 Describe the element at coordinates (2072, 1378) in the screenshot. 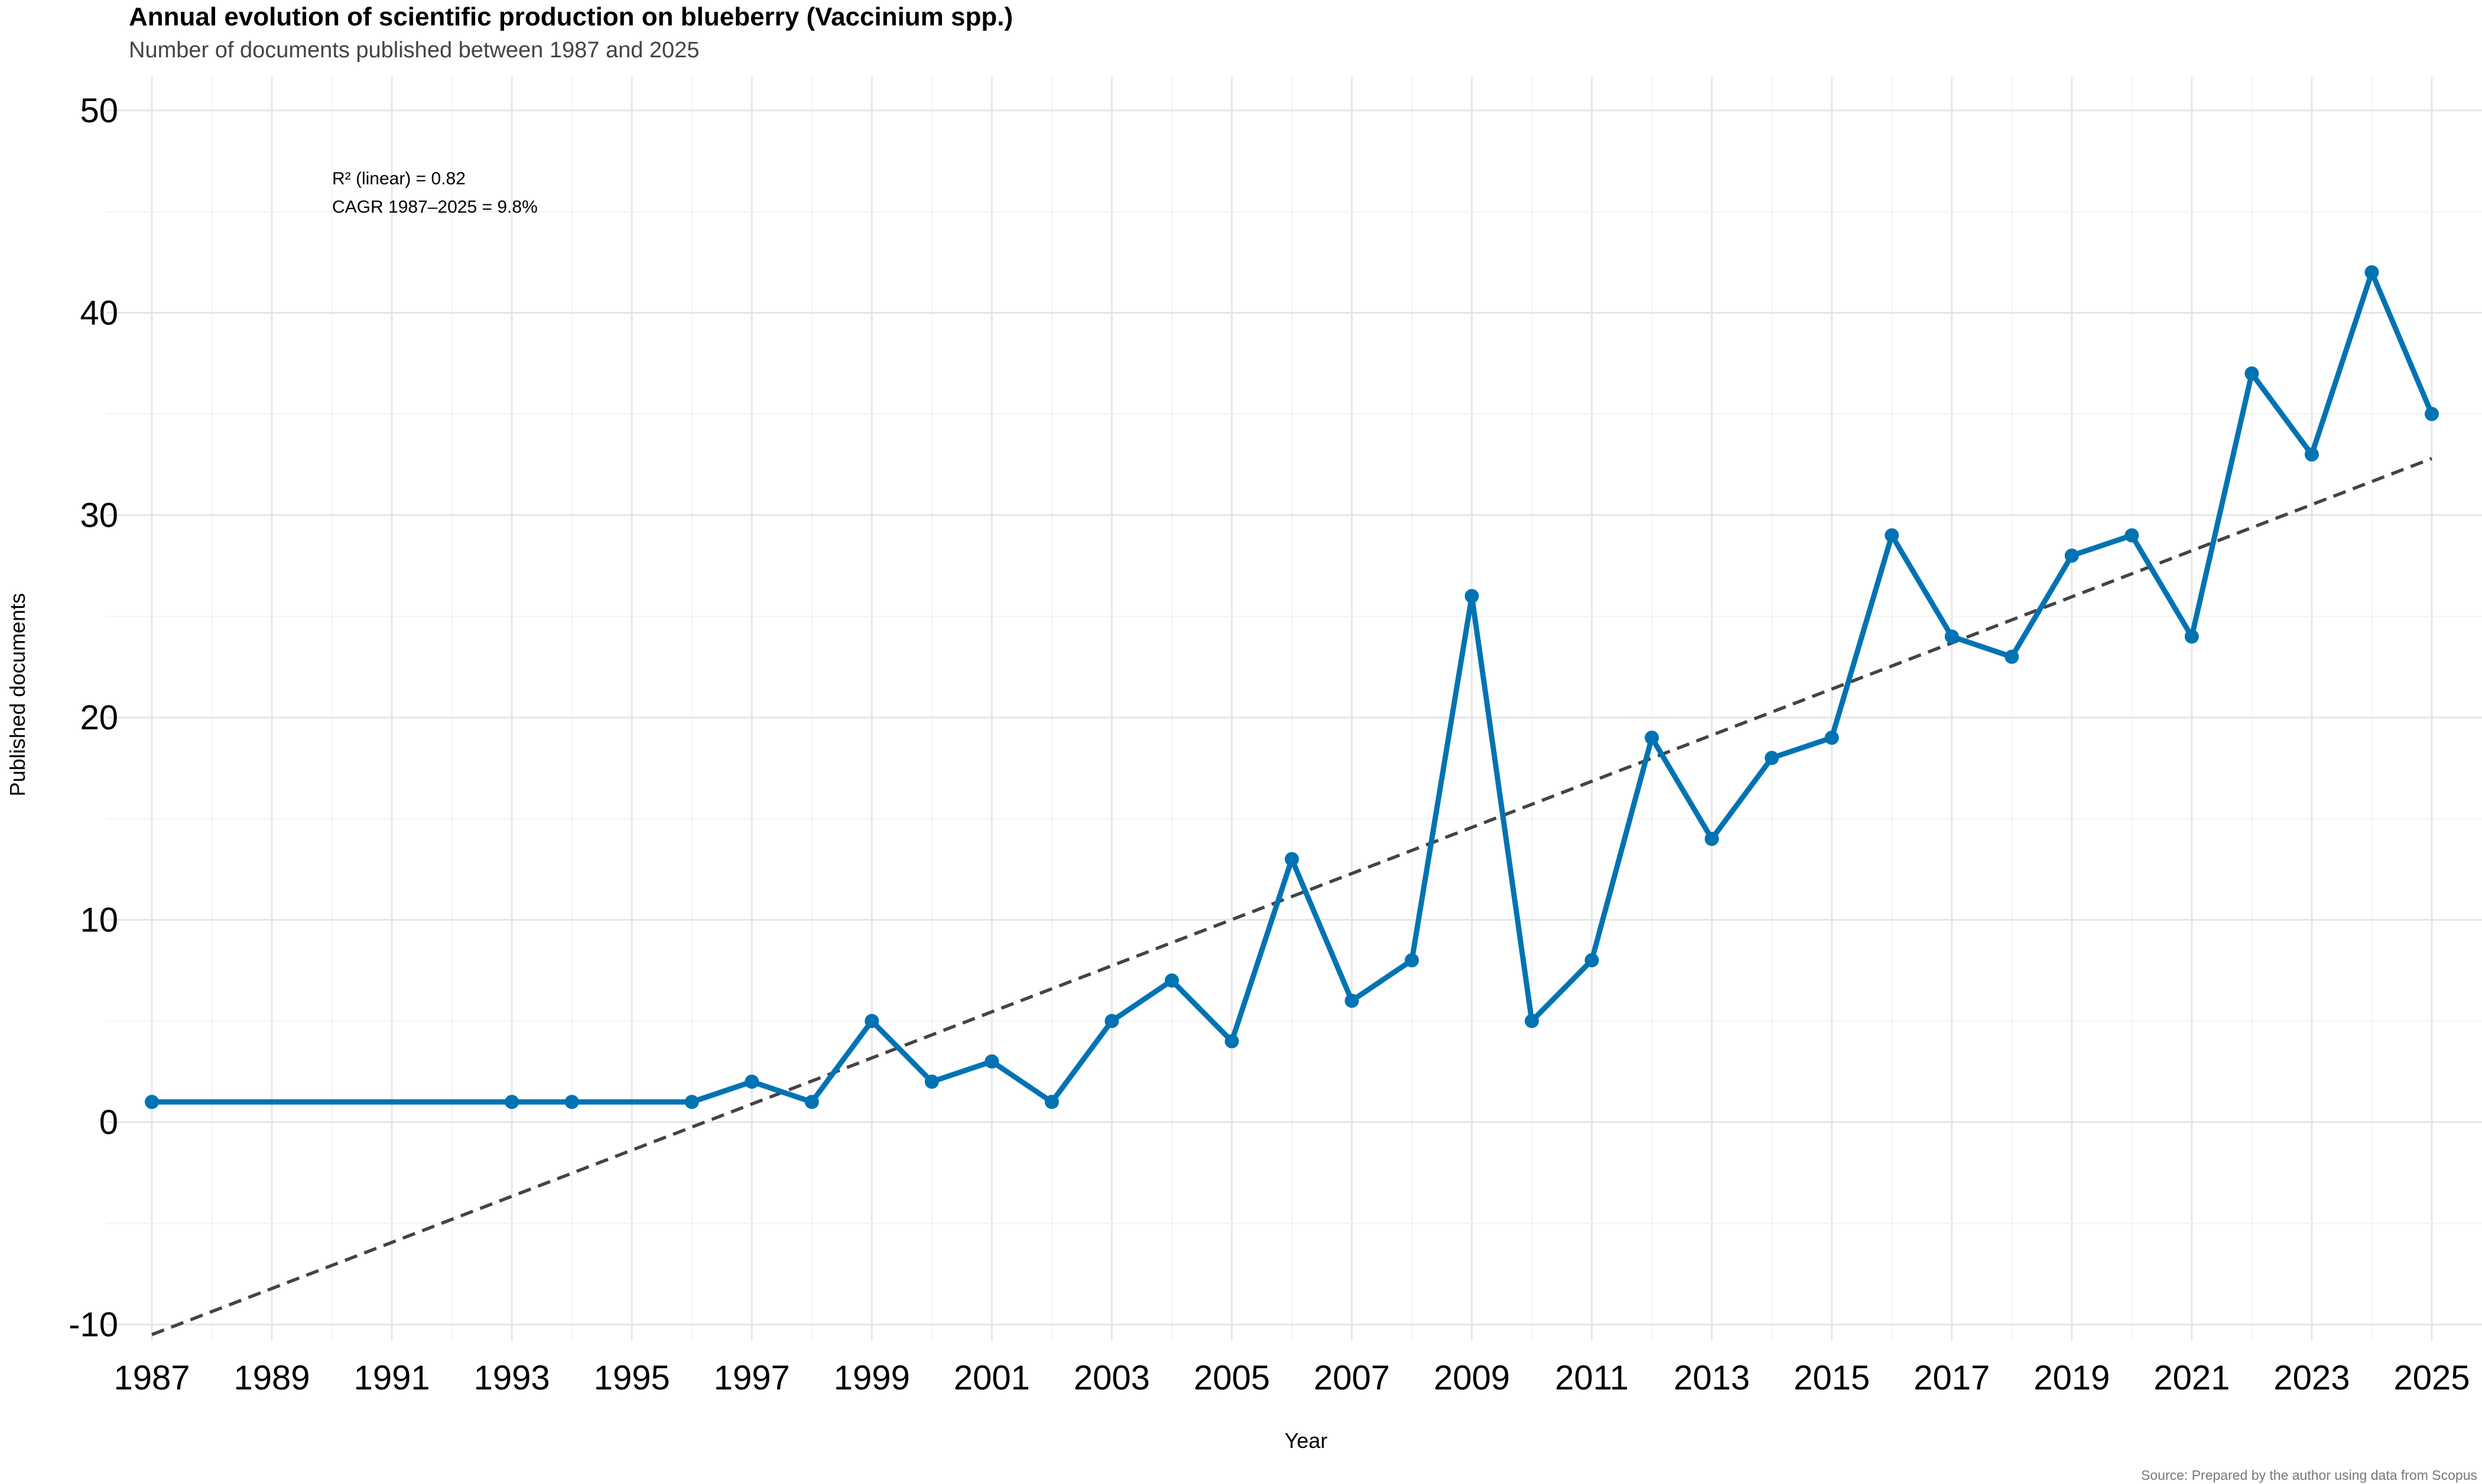

I see `x-tick-label: 2019` at that location.